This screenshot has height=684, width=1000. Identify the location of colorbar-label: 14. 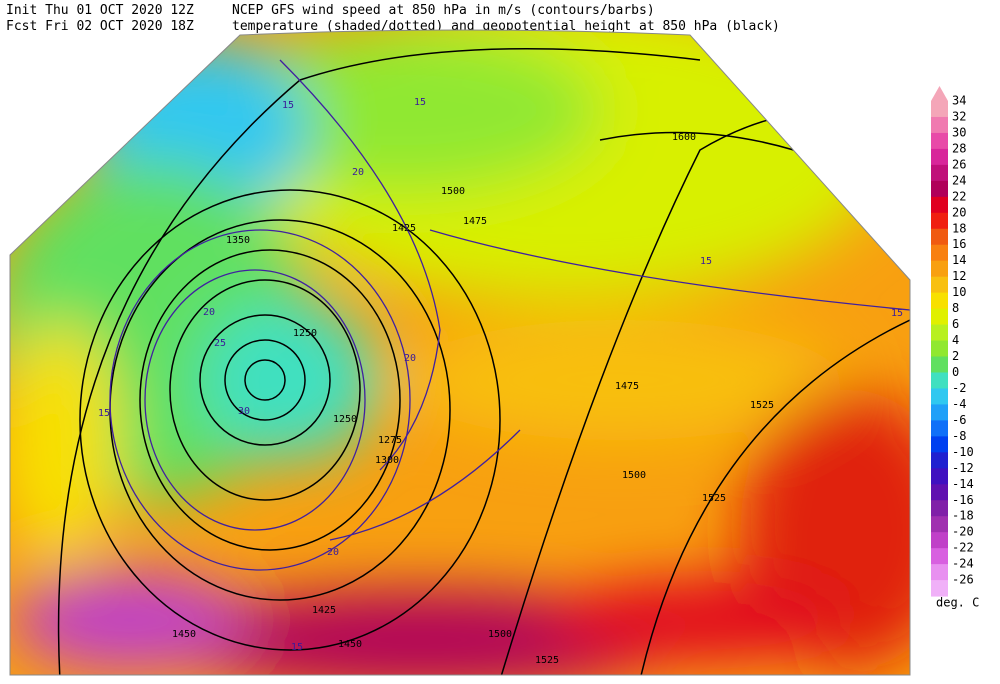
(959, 260).